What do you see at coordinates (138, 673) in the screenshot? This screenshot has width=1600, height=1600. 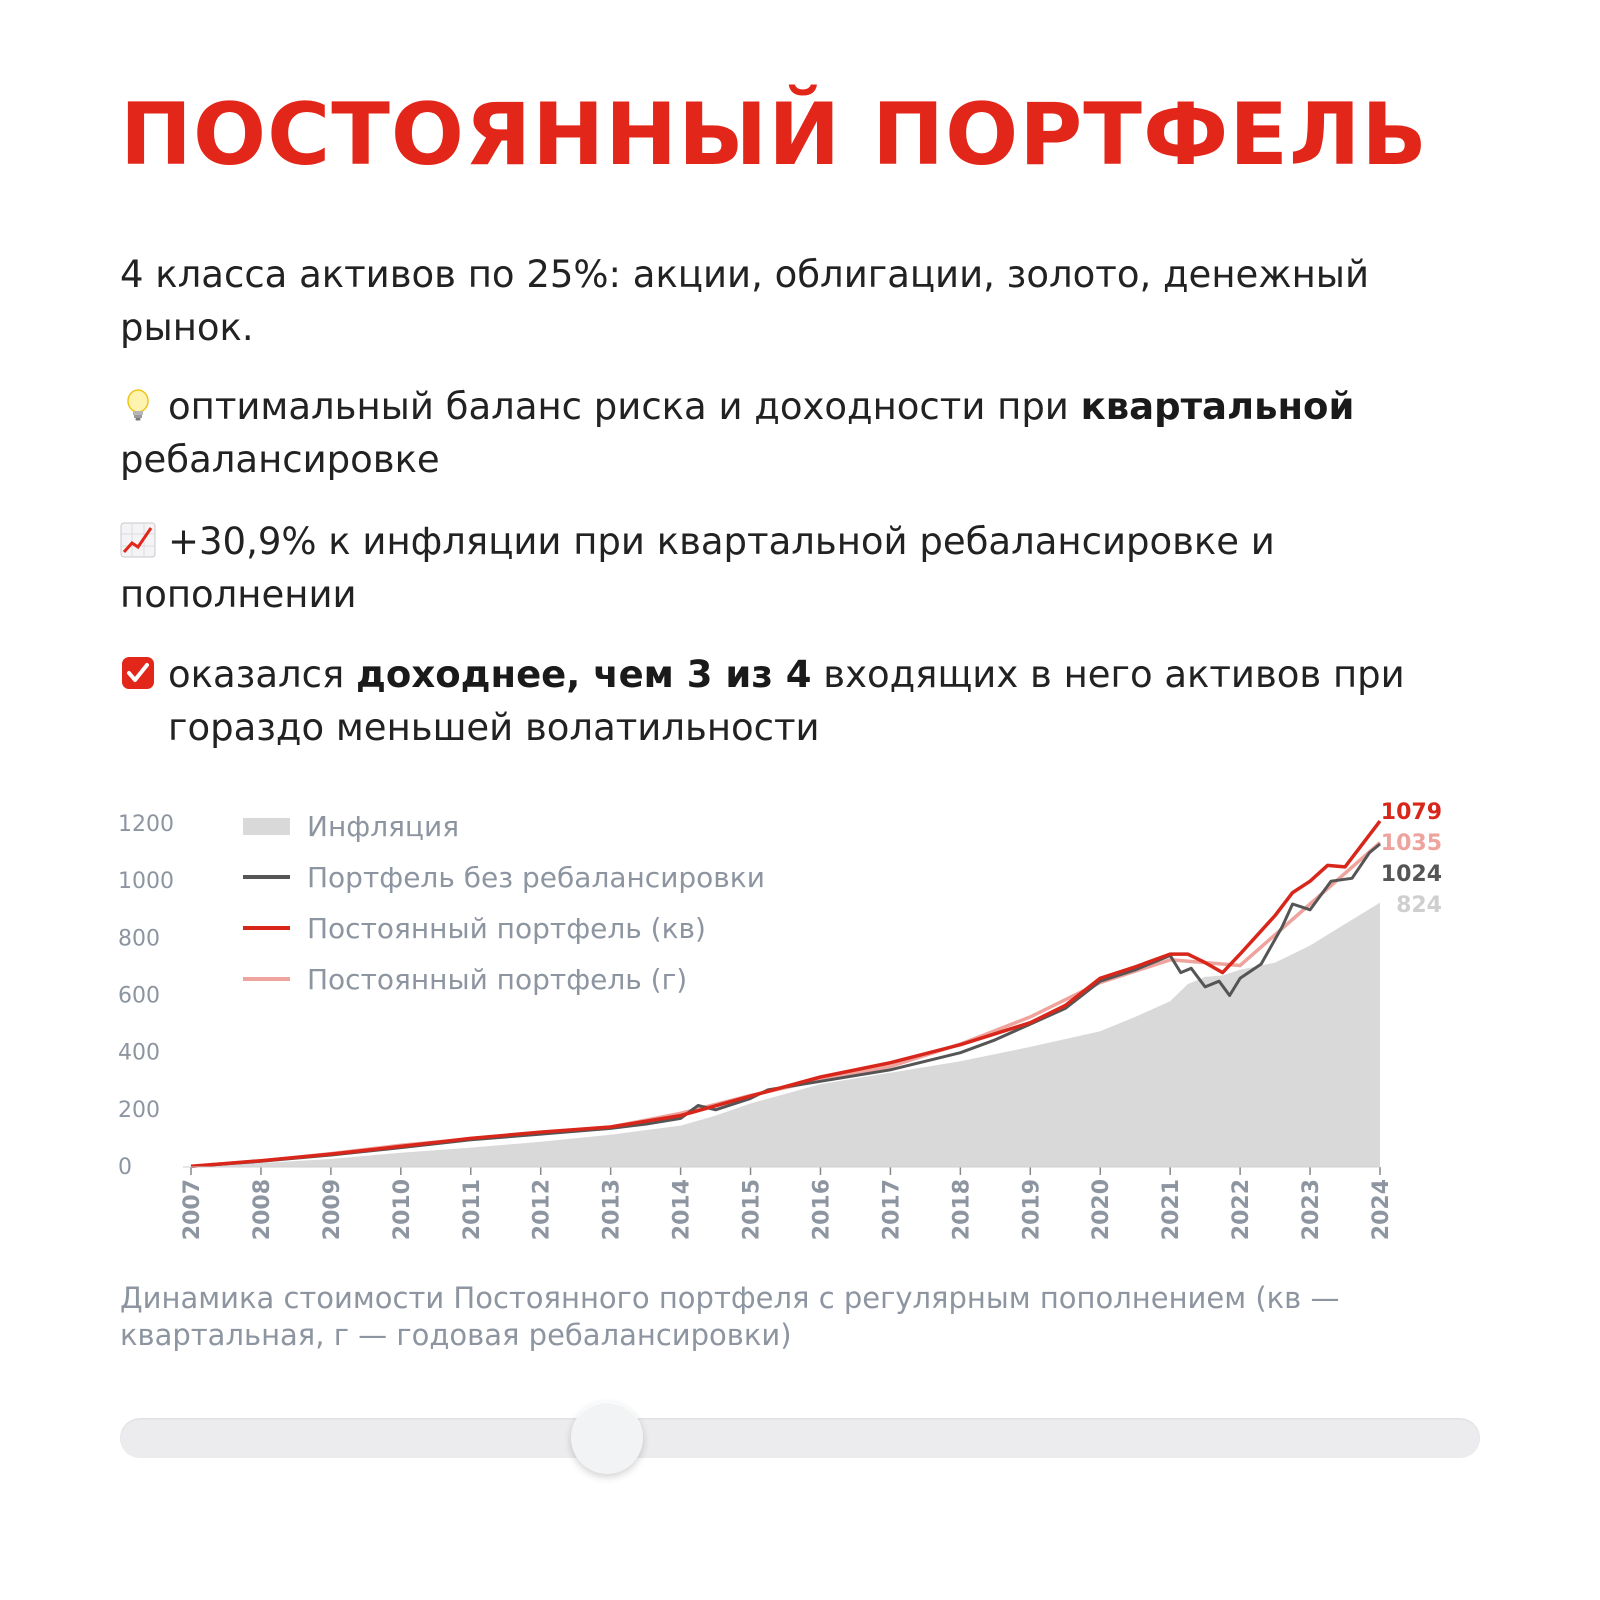 I see `check-box-icon` at bounding box center [138, 673].